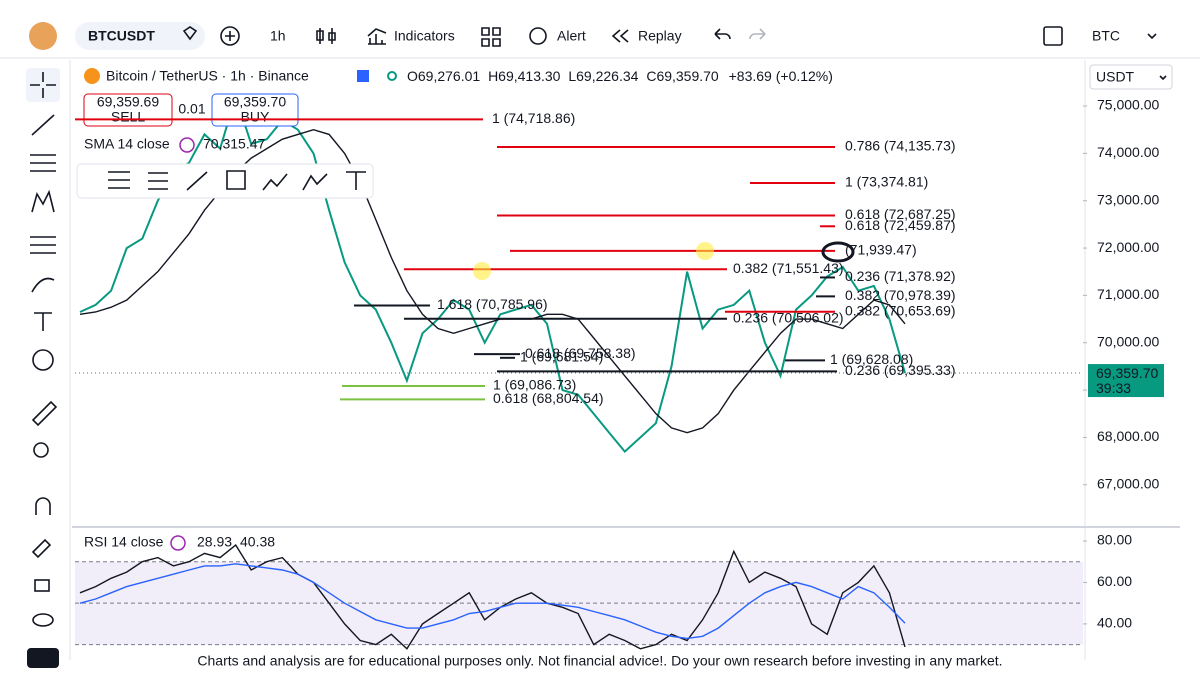 This screenshot has width=1200, height=675. What do you see at coordinates (660, 36) in the screenshot?
I see `replay-button: Replay` at bounding box center [660, 36].